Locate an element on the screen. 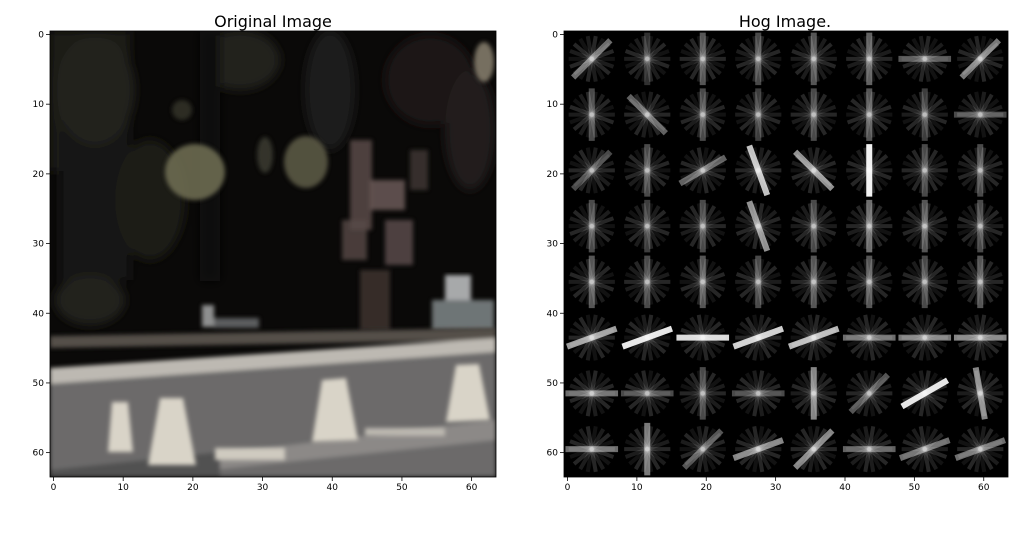 The image size is (1019, 540). y-tick-label: 10 is located at coordinates (39, 105).